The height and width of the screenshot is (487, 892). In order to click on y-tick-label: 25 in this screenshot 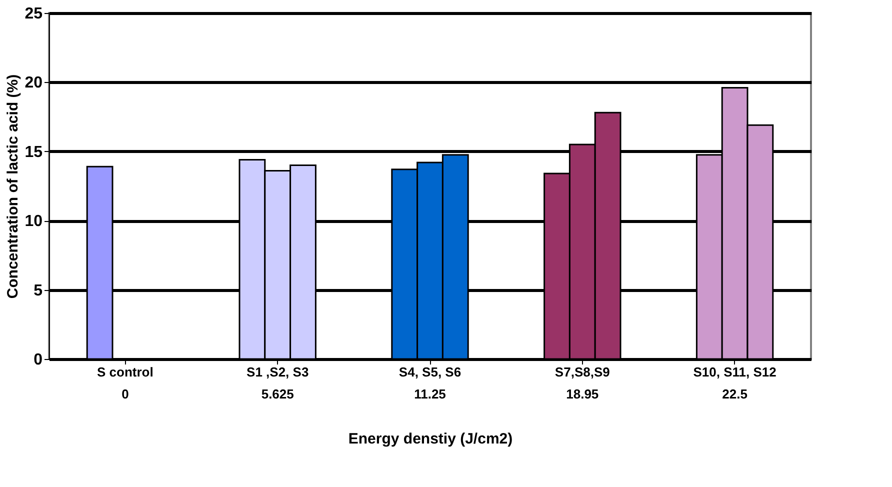, I will do `click(33, 14)`.